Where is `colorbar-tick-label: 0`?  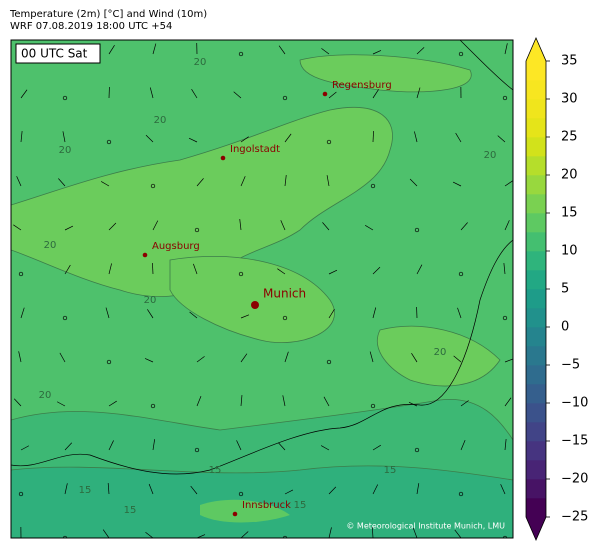 colorbar-tick-label: 0 is located at coordinates (565, 327).